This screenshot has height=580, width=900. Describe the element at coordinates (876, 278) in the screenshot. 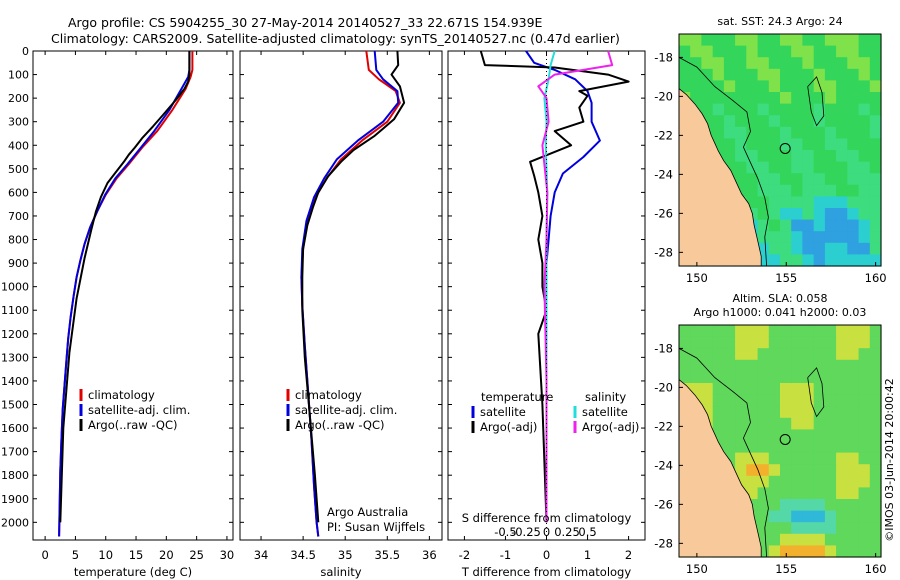

I see `x-tick-label: 160` at that location.